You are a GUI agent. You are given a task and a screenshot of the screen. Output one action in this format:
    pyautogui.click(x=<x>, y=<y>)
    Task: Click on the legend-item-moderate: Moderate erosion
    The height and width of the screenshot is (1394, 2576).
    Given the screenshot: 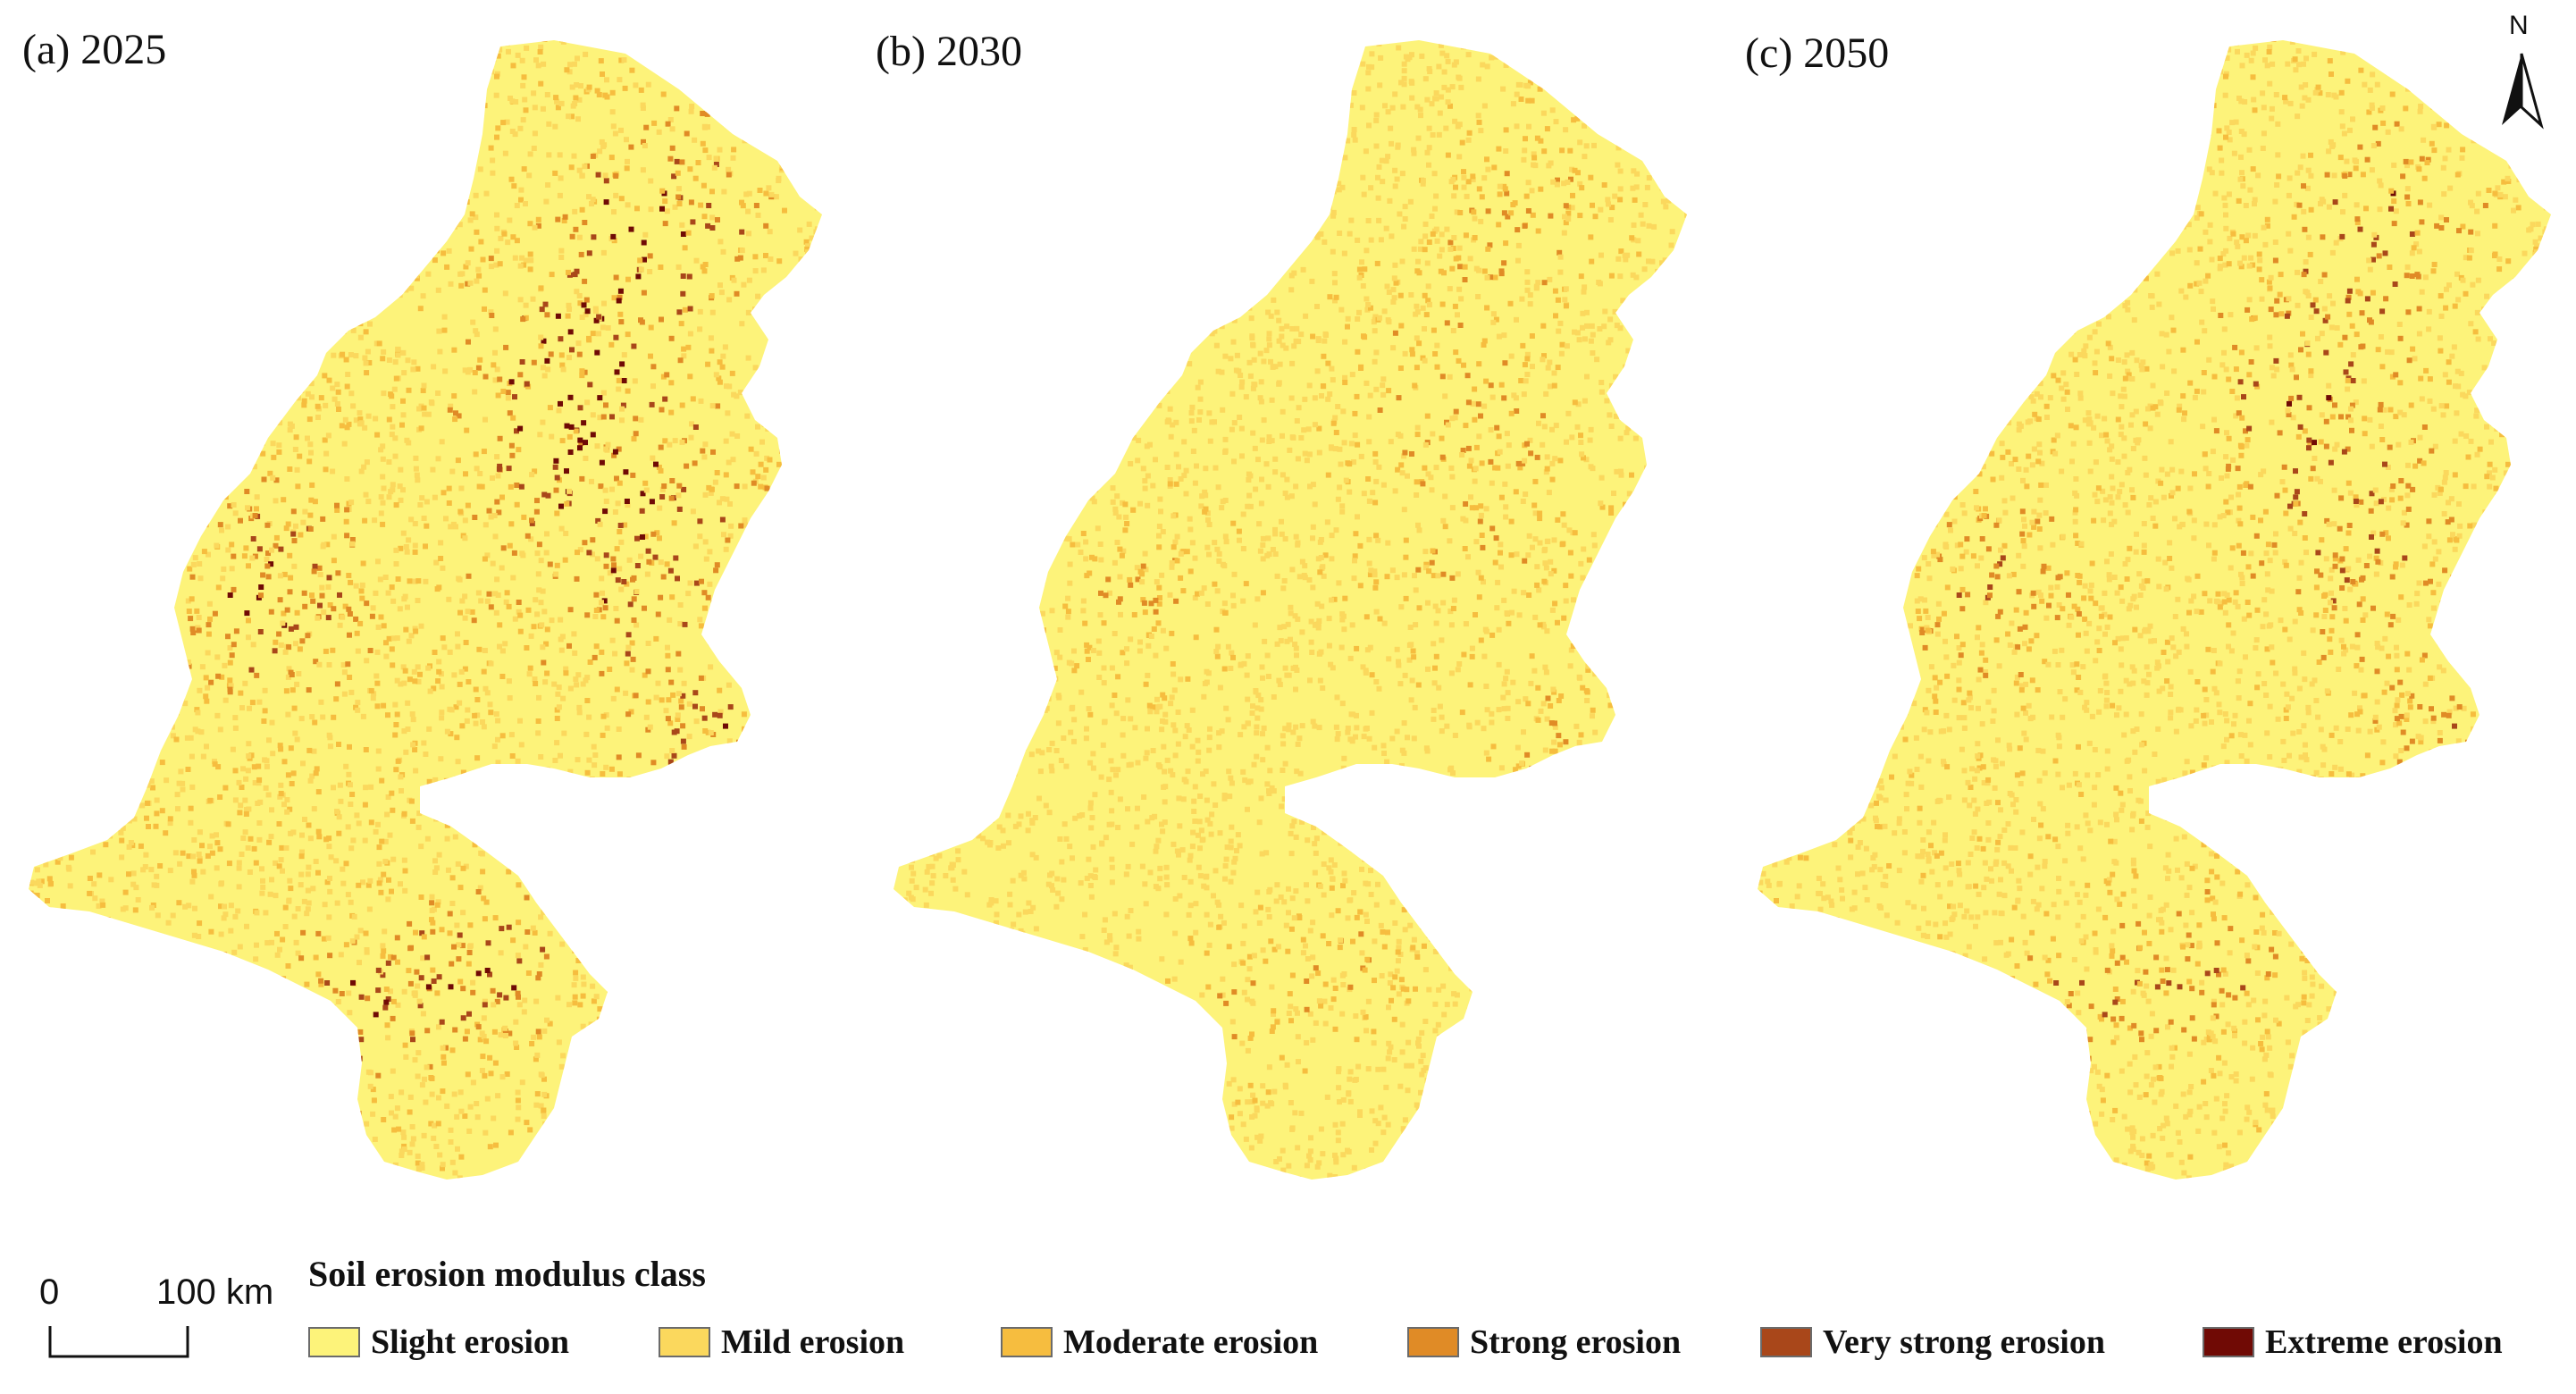 What is the action you would take?
    pyautogui.click(x=1159, y=1343)
    